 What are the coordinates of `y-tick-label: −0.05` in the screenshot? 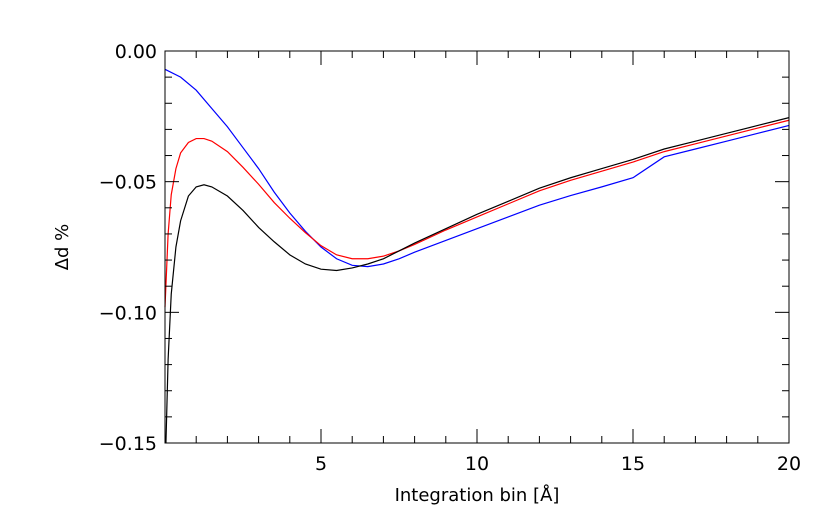 It's located at (128, 183).